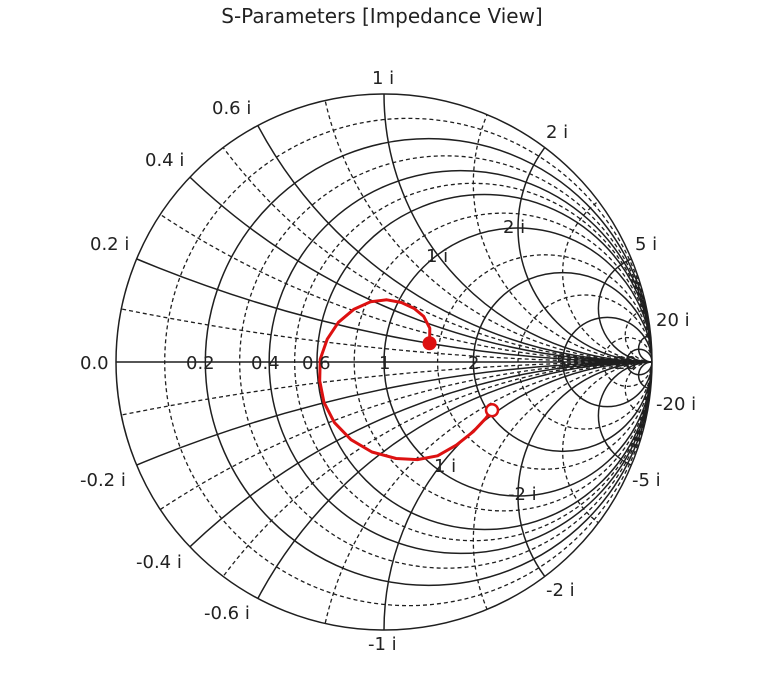  What do you see at coordinates (200, 363) in the screenshot?
I see `real-label-0.2: 0.2` at bounding box center [200, 363].